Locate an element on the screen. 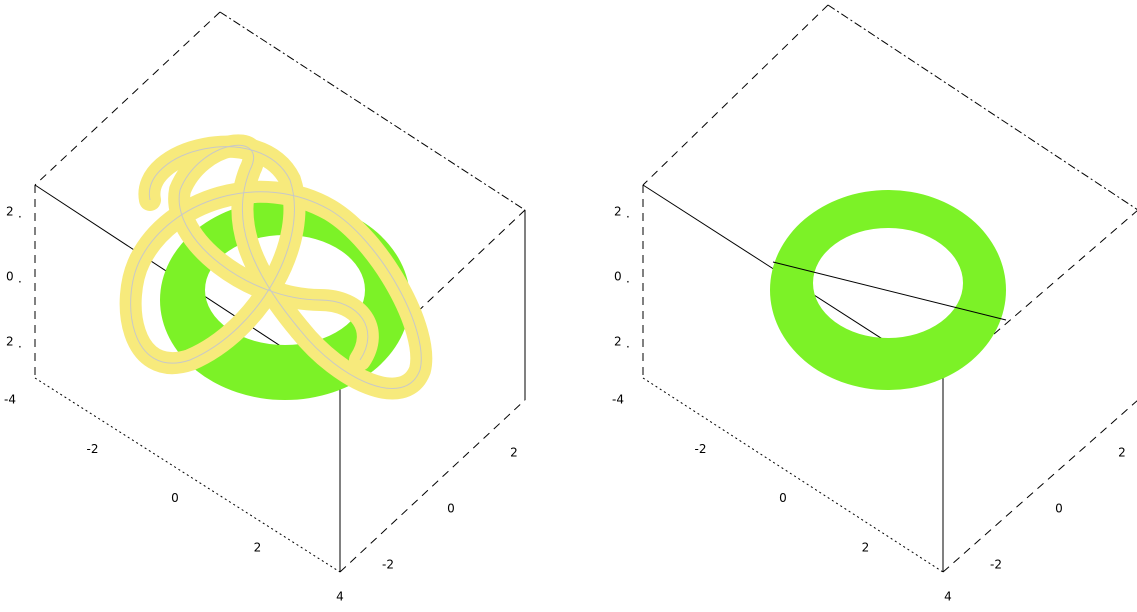 The width and height of the screenshot is (1137, 612). torus is located at coordinates (888, 290).